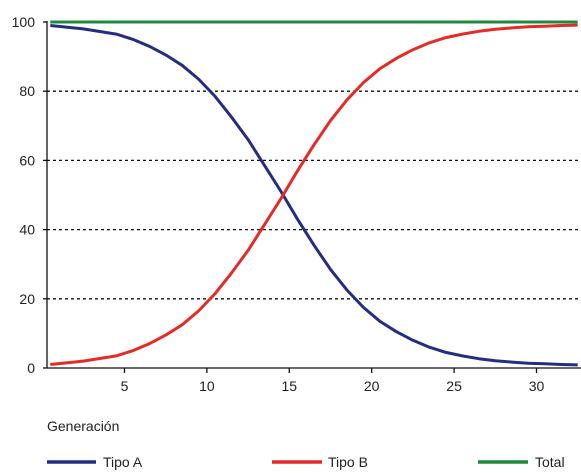  I want to click on x-tick-label-10: 10, so click(207, 386).